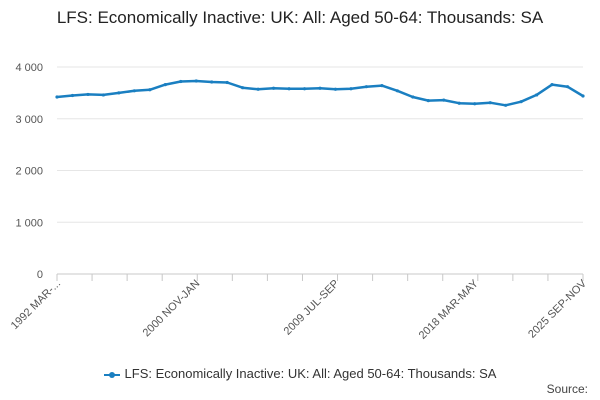 The image size is (600, 400). What do you see at coordinates (29, 120) in the screenshot?
I see `y-tick-label: 3 000` at bounding box center [29, 120].